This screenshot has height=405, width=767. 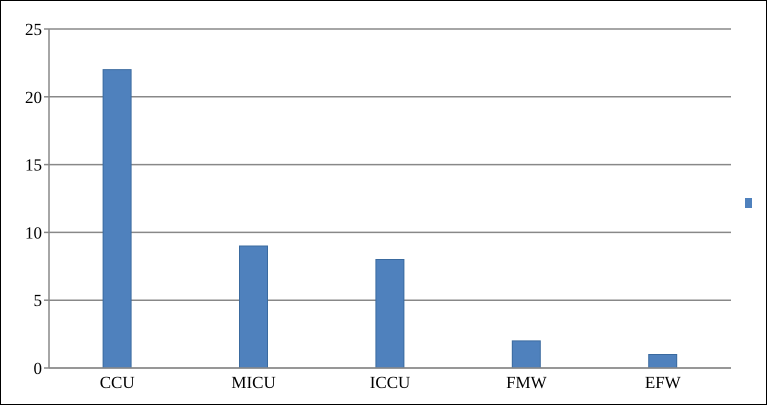 What do you see at coordinates (38, 300) in the screenshot?
I see `y-tick-label: 5` at bounding box center [38, 300].